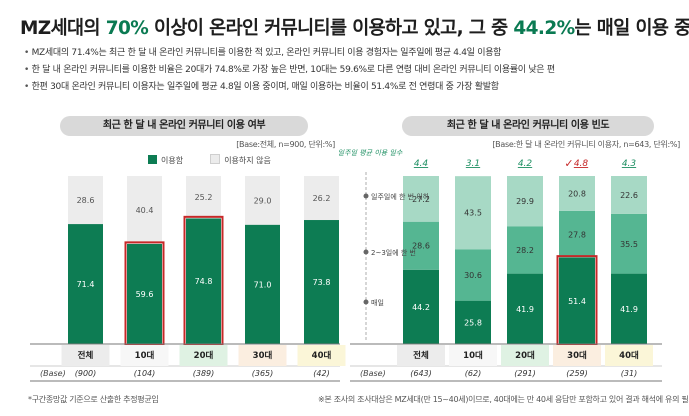  Describe the element at coordinates (473, 164) in the screenshot. I see `chart2-average-label: 3.1` at that location.